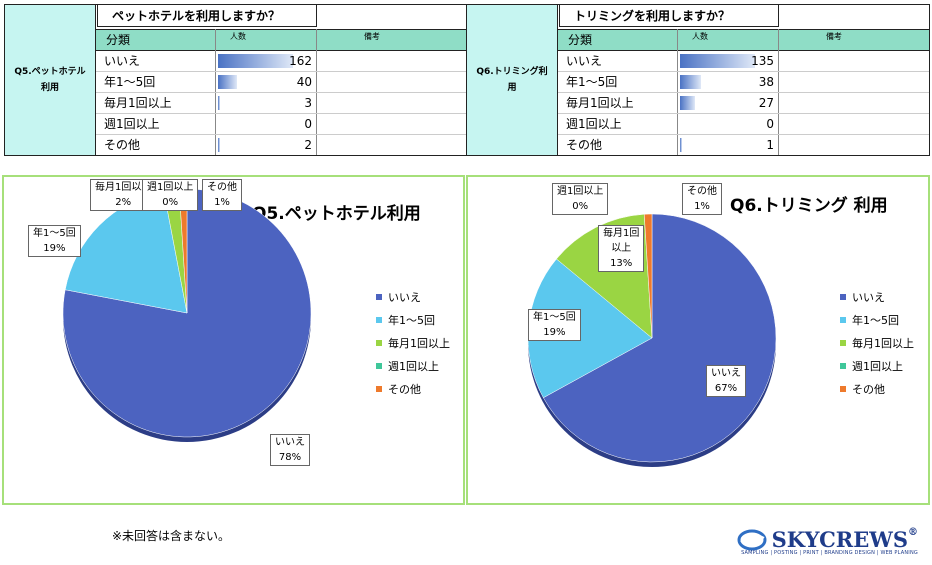  Describe the element at coordinates (766, 103) in the screenshot. I see `row-count: 27` at that location.